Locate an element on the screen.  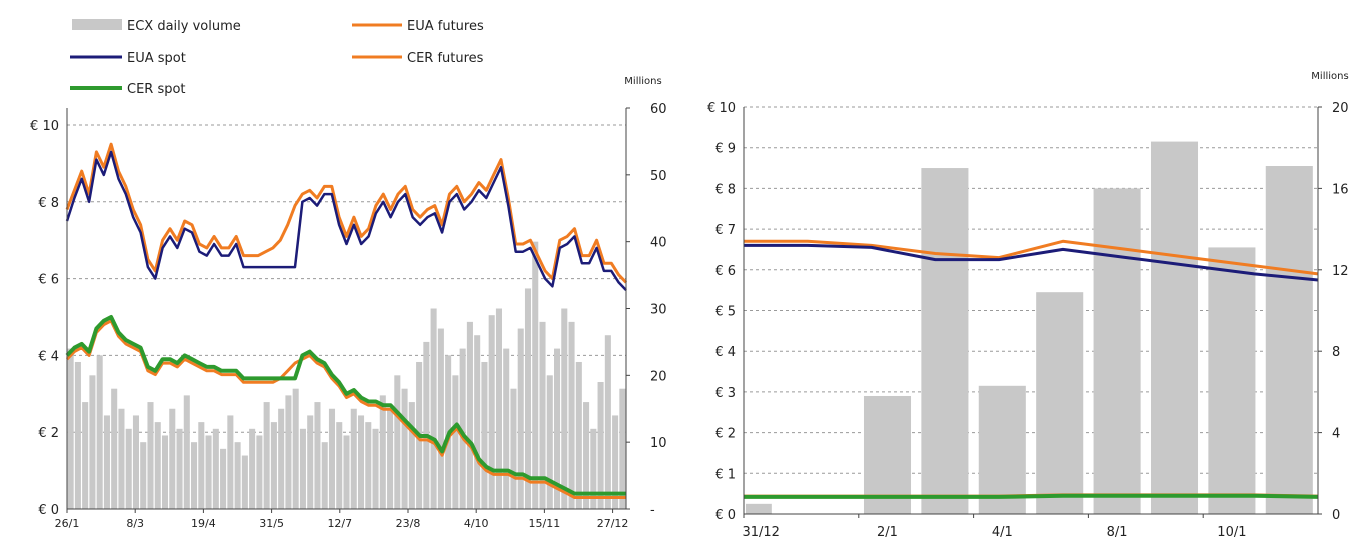
x-tick-label: 19/4 is located at coordinates (203, 523).